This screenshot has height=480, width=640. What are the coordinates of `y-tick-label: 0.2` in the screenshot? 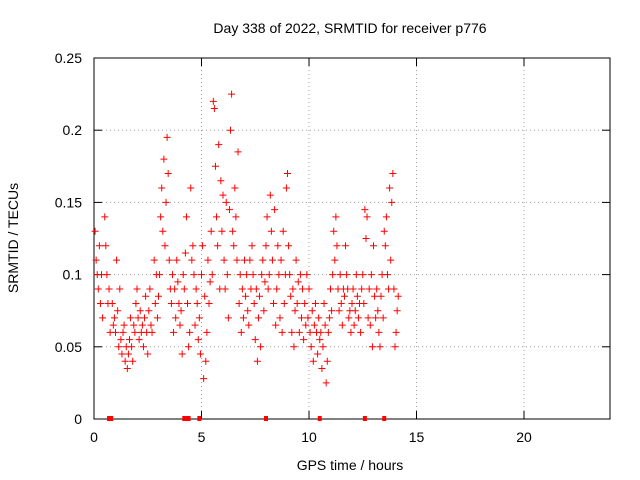 It's located at (73, 130).